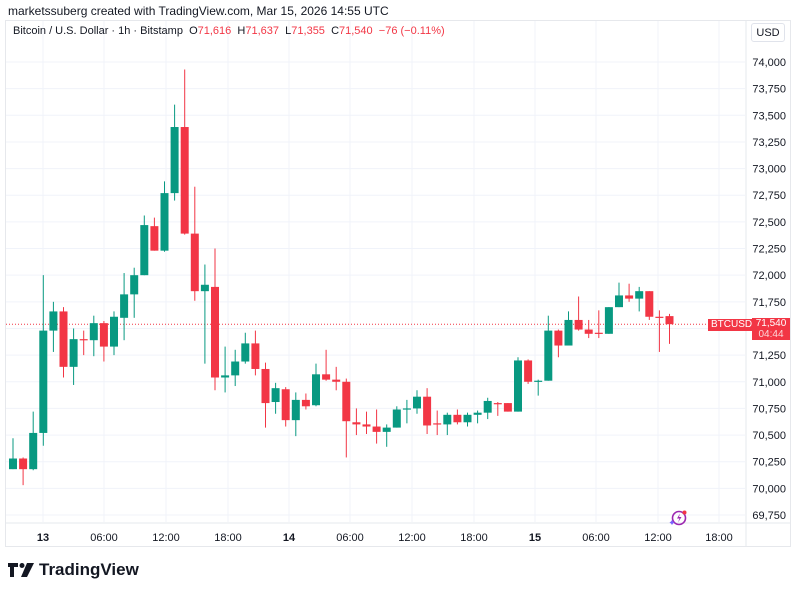  I want to click on brand-name: TradingView, so click(89, 569).